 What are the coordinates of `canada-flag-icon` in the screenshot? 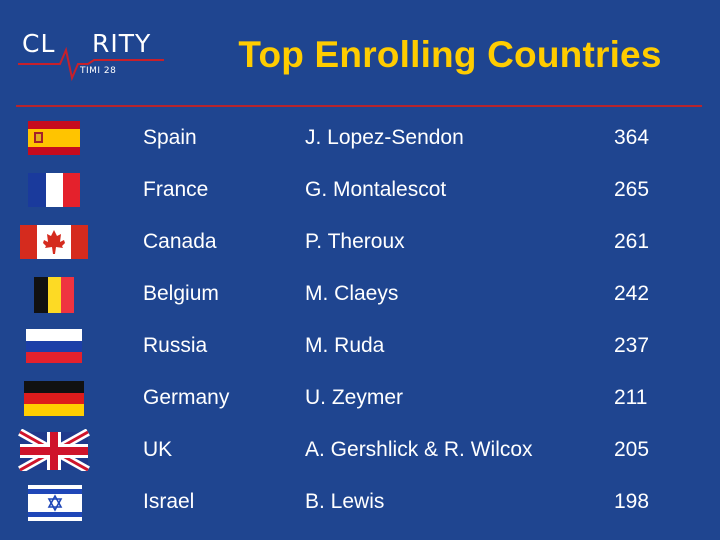 It's located at (54, 242).